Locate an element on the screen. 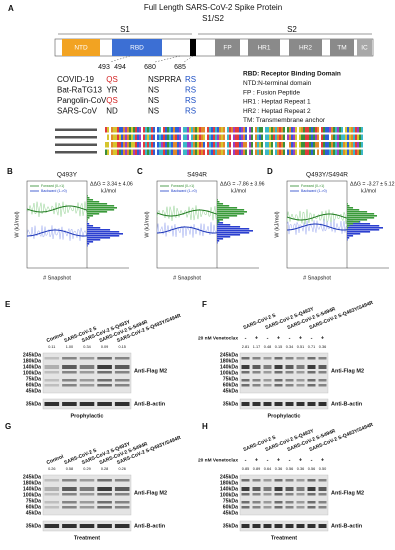  ratio-label: 0.34 is located at coordinates (289, 347).